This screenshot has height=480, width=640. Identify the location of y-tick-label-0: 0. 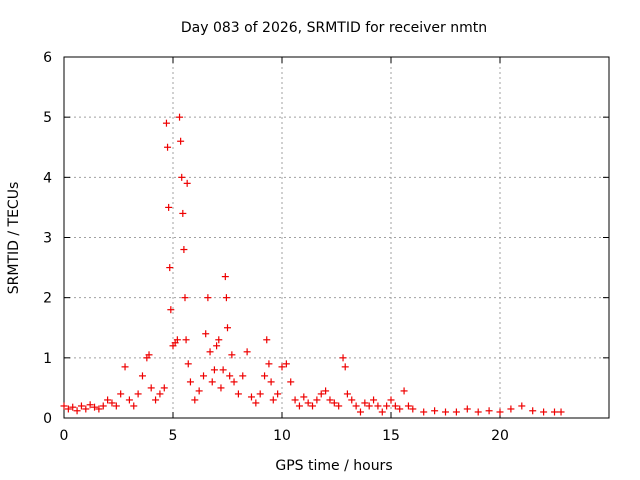
(47, 419).